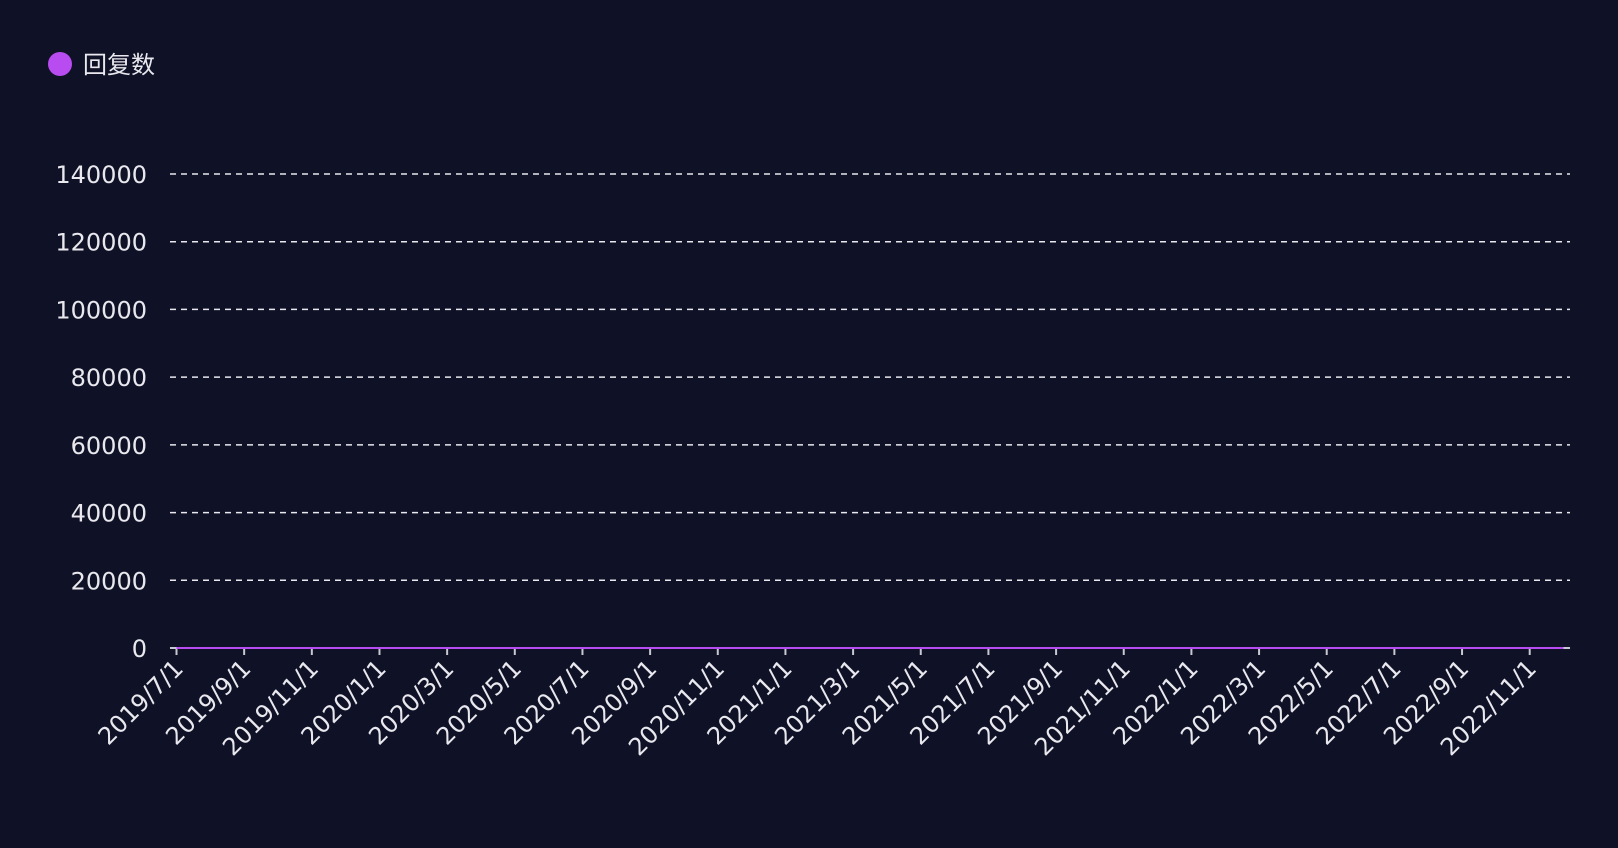 The width and height of the screenshot is (1618, 848). Describe the element at coordinates (60, 64) in the screenshot. I see `legend-marker` at that location.